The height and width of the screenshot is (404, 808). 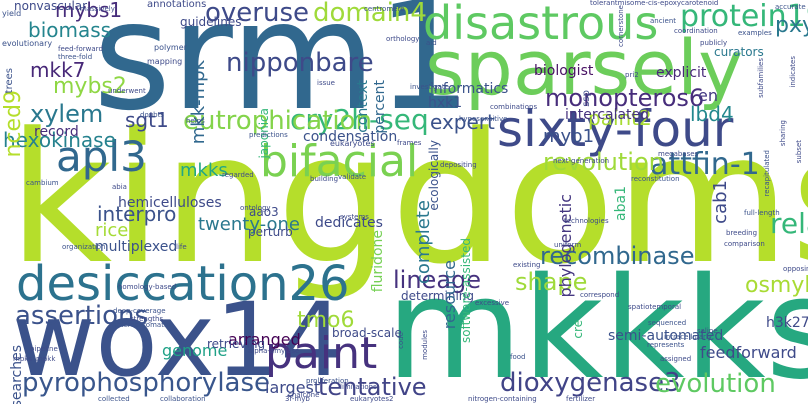 I want to click on word-ancient: ancient, so click(x=663, y=21).